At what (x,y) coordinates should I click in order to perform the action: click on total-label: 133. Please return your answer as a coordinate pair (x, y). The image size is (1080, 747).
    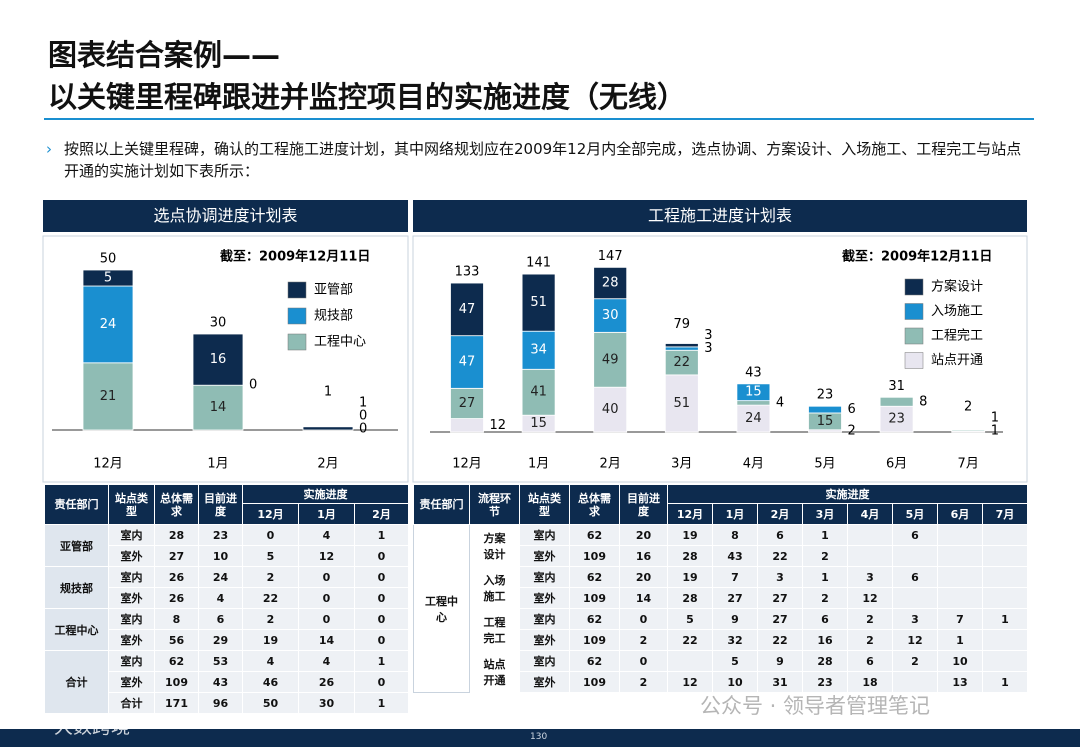
    Looking at the image, I should click on (467, 272).